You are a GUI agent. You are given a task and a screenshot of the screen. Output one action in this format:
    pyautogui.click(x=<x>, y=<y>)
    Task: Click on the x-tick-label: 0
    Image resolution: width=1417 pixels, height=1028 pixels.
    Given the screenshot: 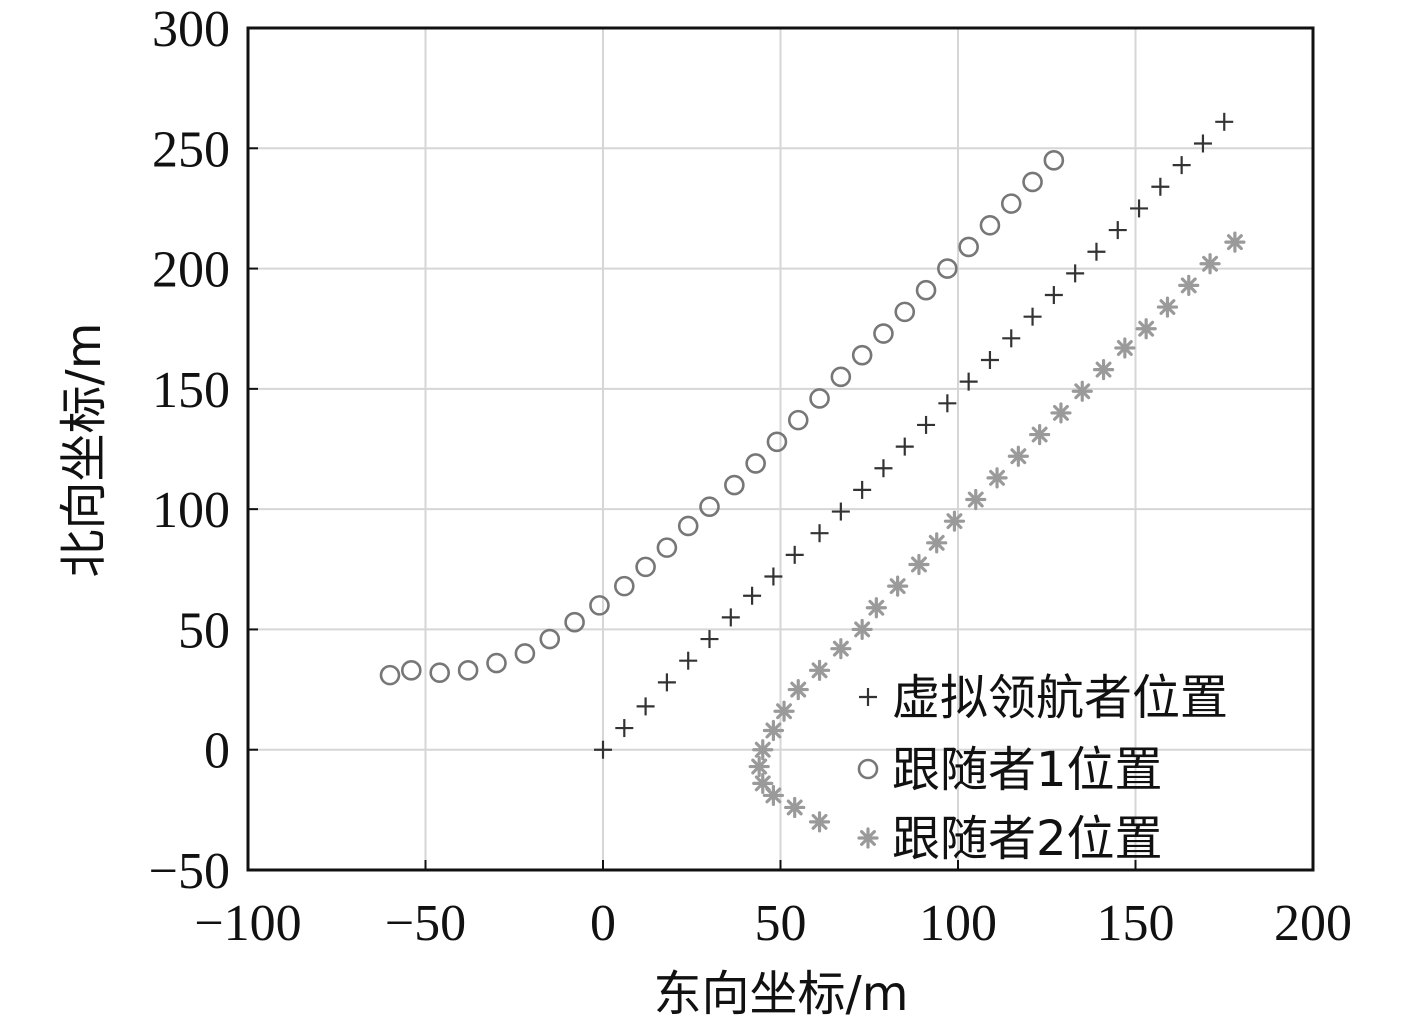 What is the action you would take?
    pyautogui.click(x=603, y=923)
    